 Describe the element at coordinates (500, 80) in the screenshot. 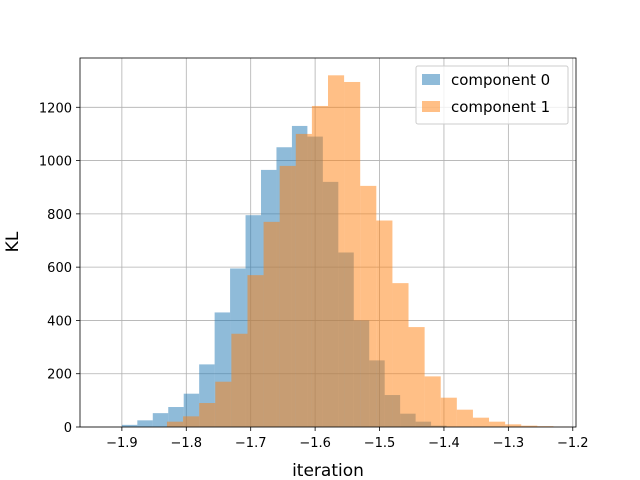

I see `legend-label-component-0: component 0` at that location.